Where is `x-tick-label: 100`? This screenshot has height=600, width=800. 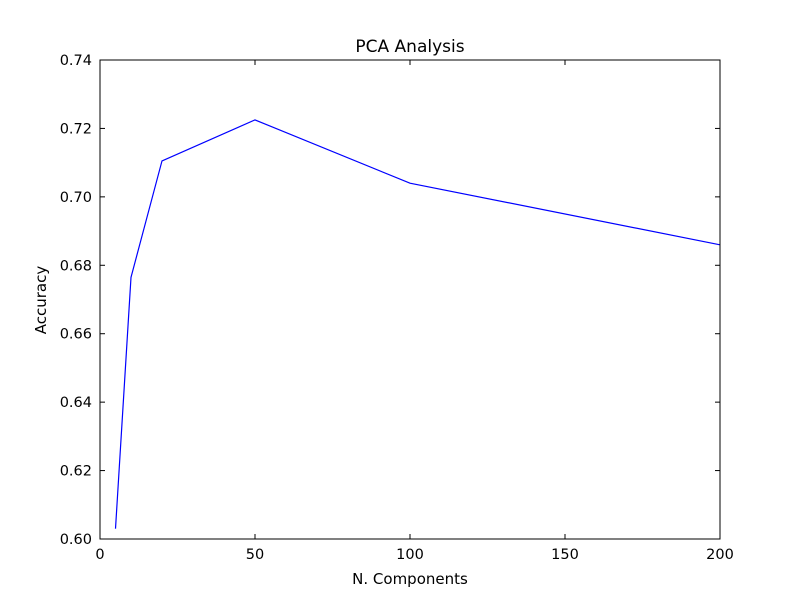
x-tick-label: 100 is located at coordinates (410, 555).